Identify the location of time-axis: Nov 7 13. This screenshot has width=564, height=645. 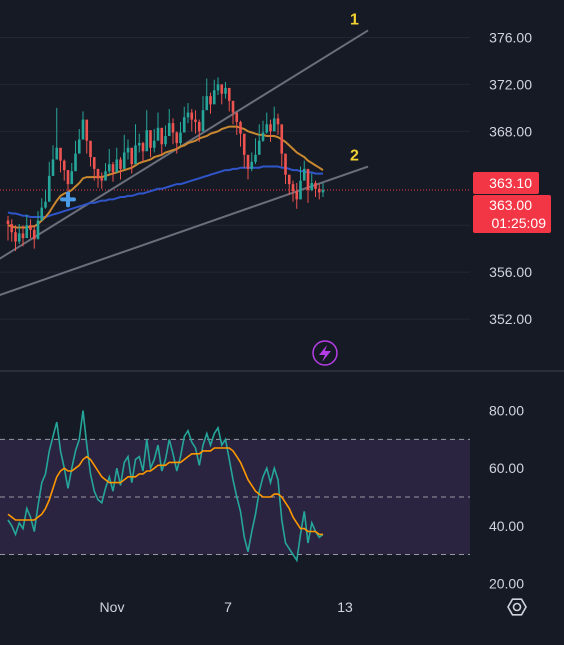
(226, 607).